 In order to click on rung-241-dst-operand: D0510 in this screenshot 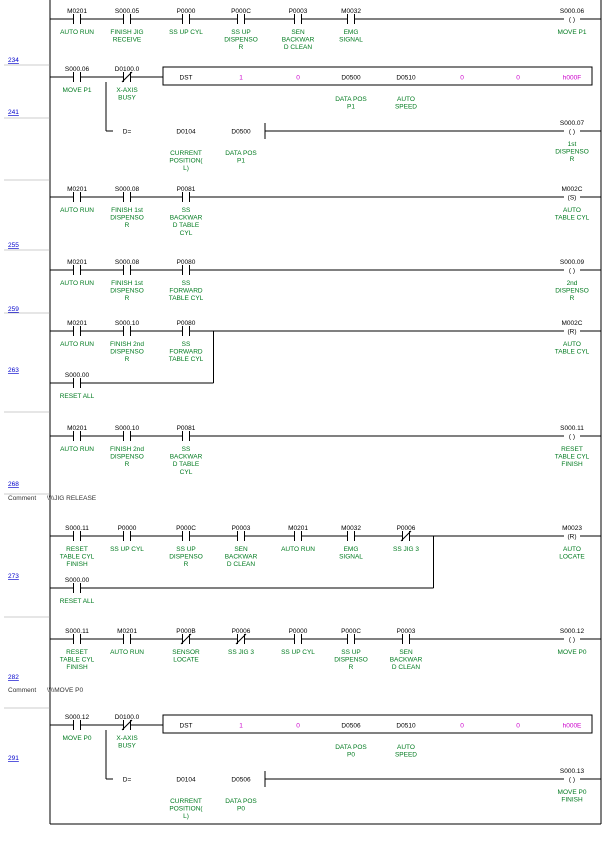, I will do `click(406, 78)`.